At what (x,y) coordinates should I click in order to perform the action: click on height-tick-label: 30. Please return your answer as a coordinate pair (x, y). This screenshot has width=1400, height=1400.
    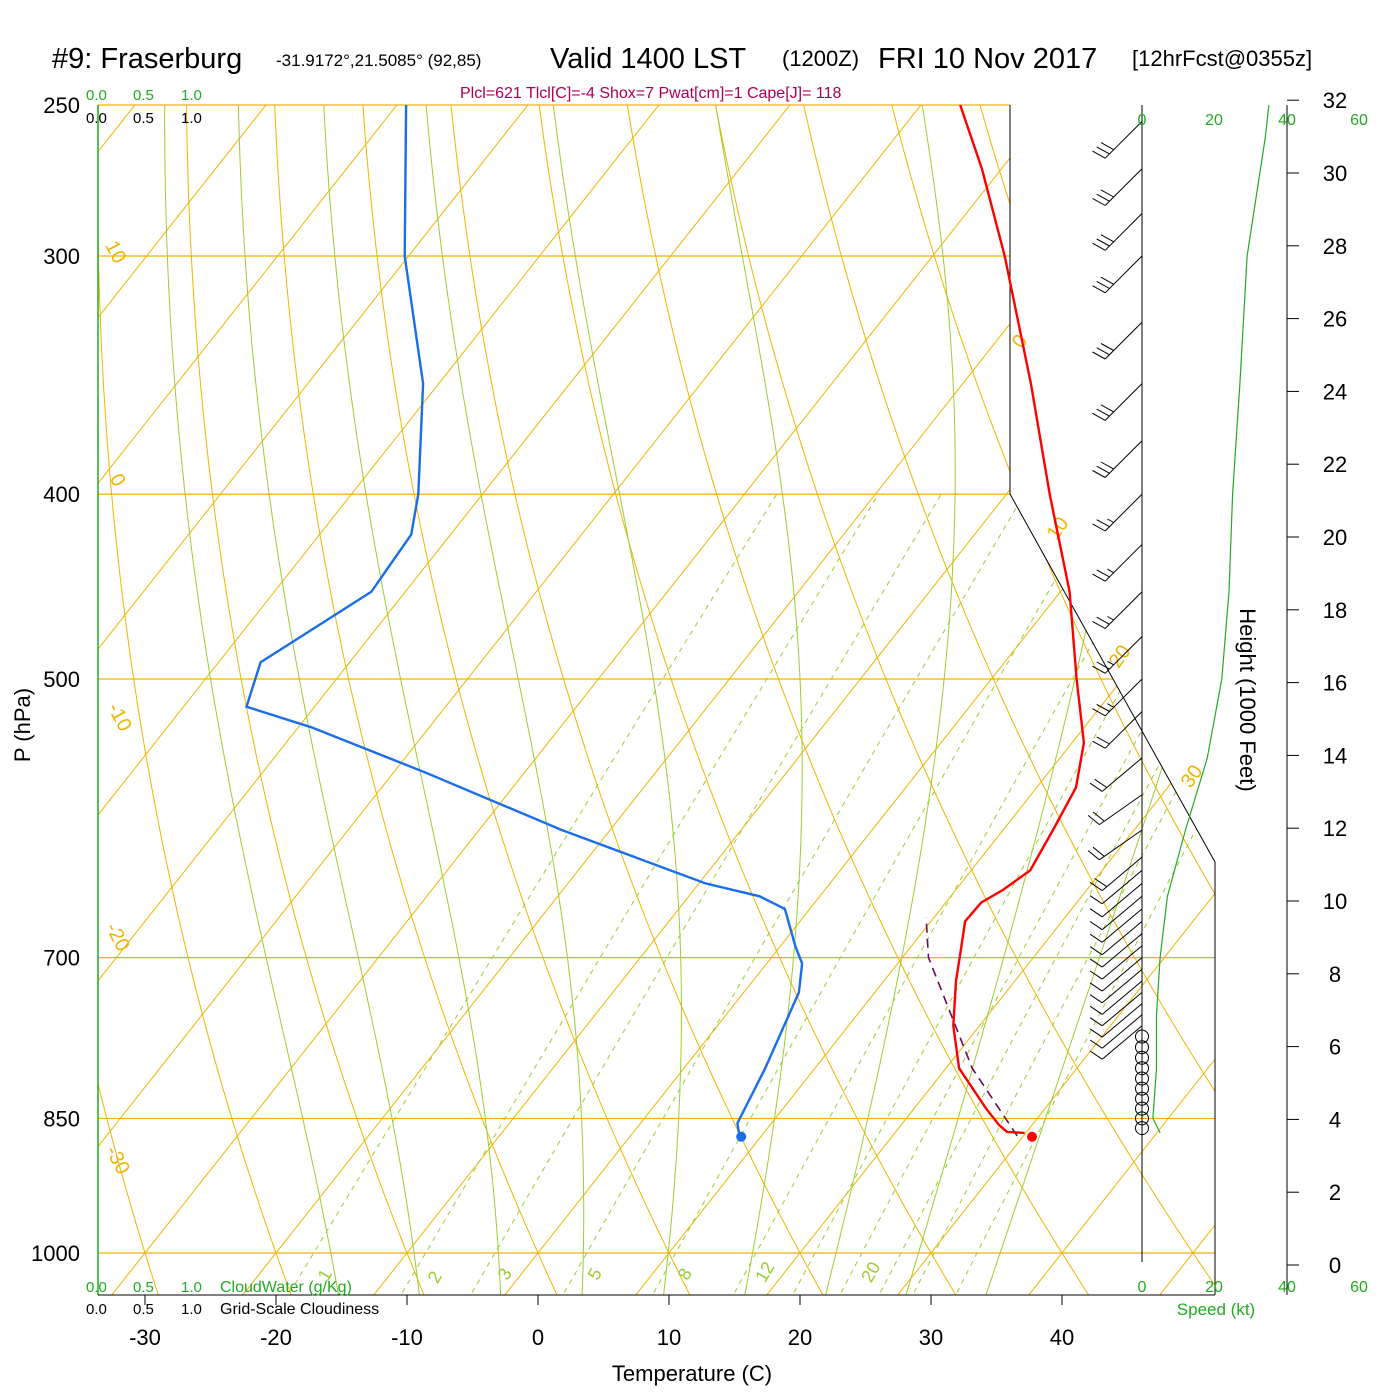
    Looking at the image, I should click on (1335, 173).